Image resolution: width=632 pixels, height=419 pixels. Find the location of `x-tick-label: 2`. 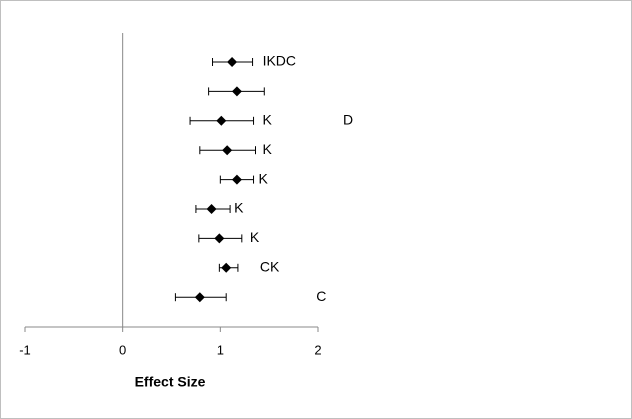

x-tick-label: 2 is located at coordinates (317, 349).